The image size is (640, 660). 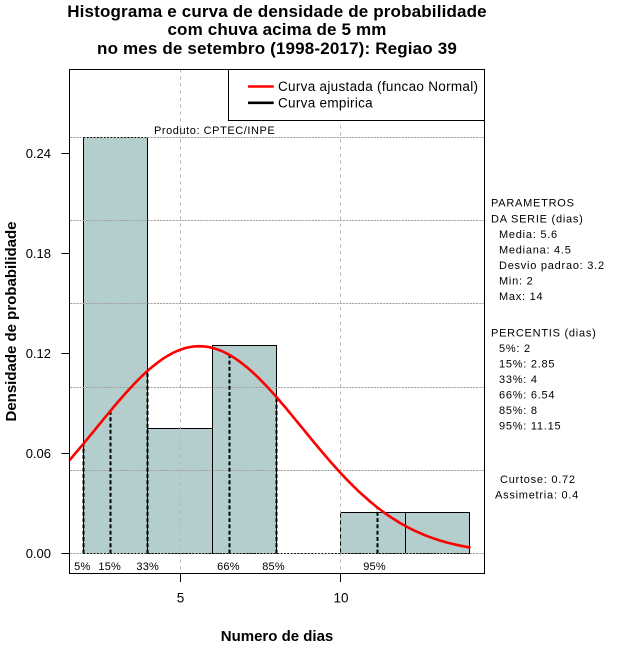 What do you see at coordinates (537, 496) in the screenshot?
I see `svg-text: Assimetria: 0.4` at bounding box center [537, 496].